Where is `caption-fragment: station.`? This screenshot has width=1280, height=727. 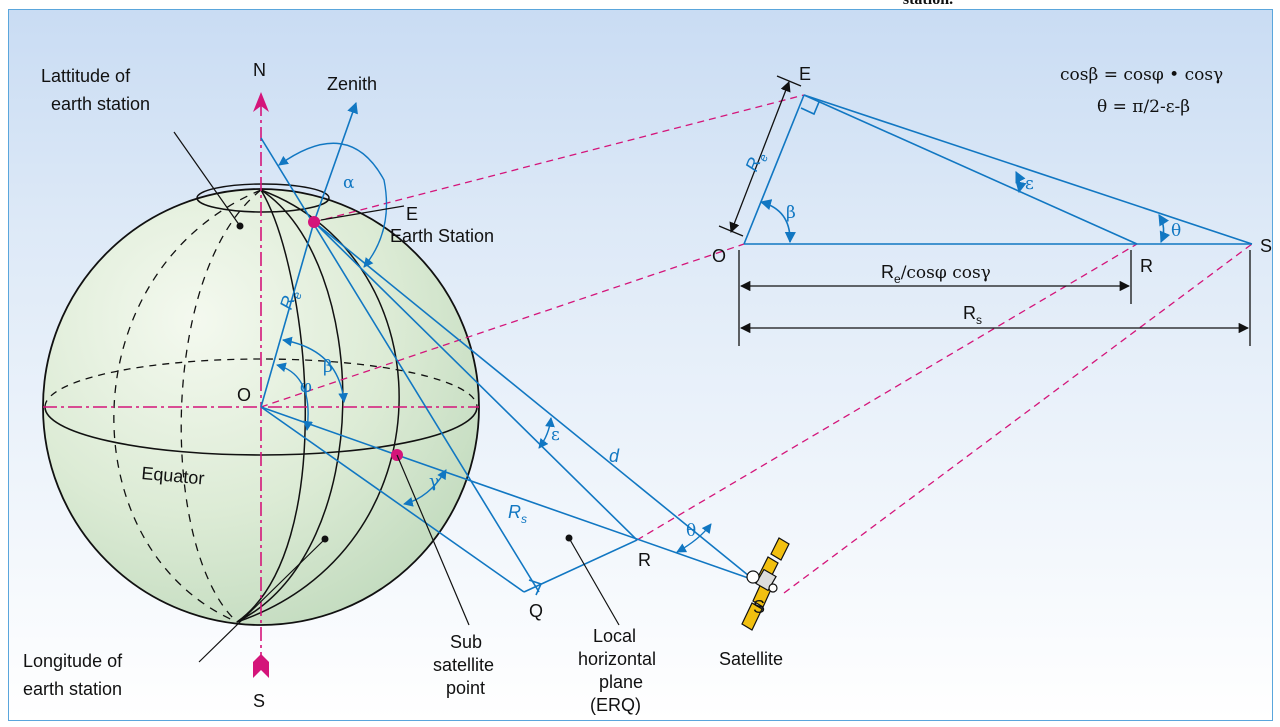
caption-fragment: station. is located at coordinates (928, 4).